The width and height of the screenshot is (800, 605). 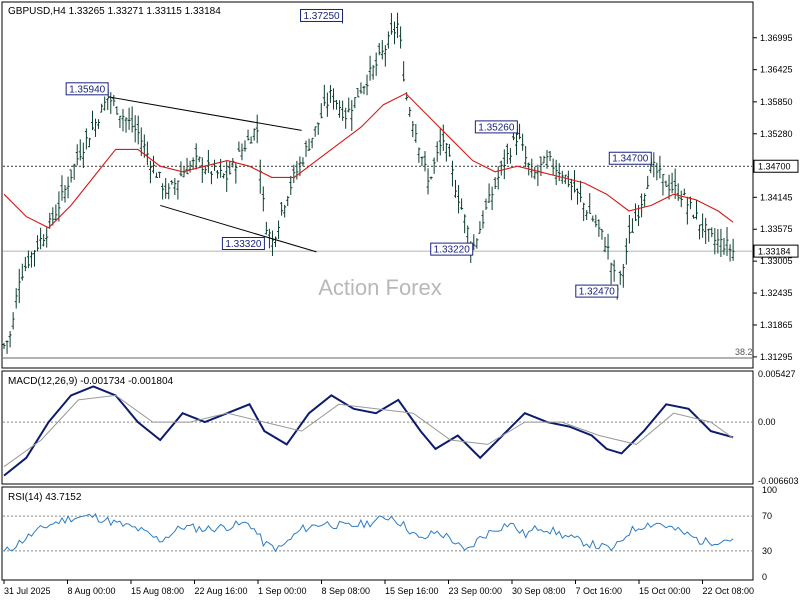 I want to click on macd-layer, so click(x=377, y=431).